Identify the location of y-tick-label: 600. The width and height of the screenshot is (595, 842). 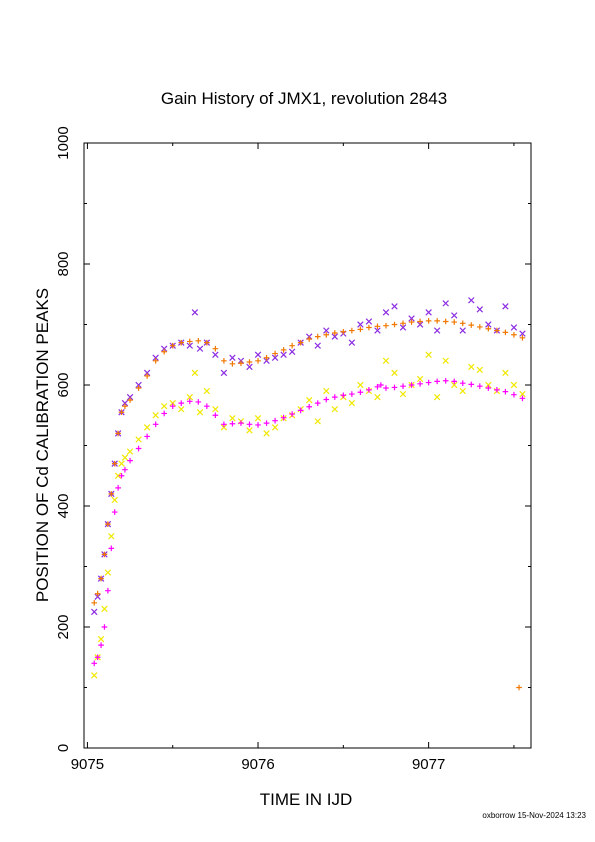
(63, 384).